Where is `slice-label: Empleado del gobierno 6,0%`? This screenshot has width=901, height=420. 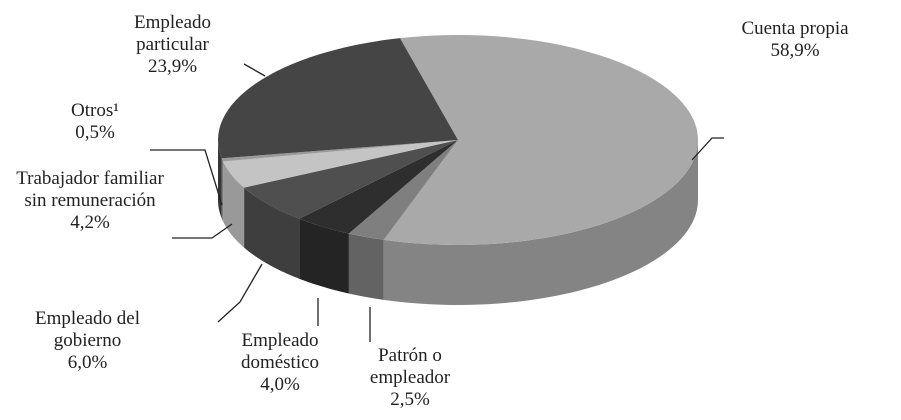 slice-label: Empleado del gobierno 6,0% is located at coordinates (87, 341).